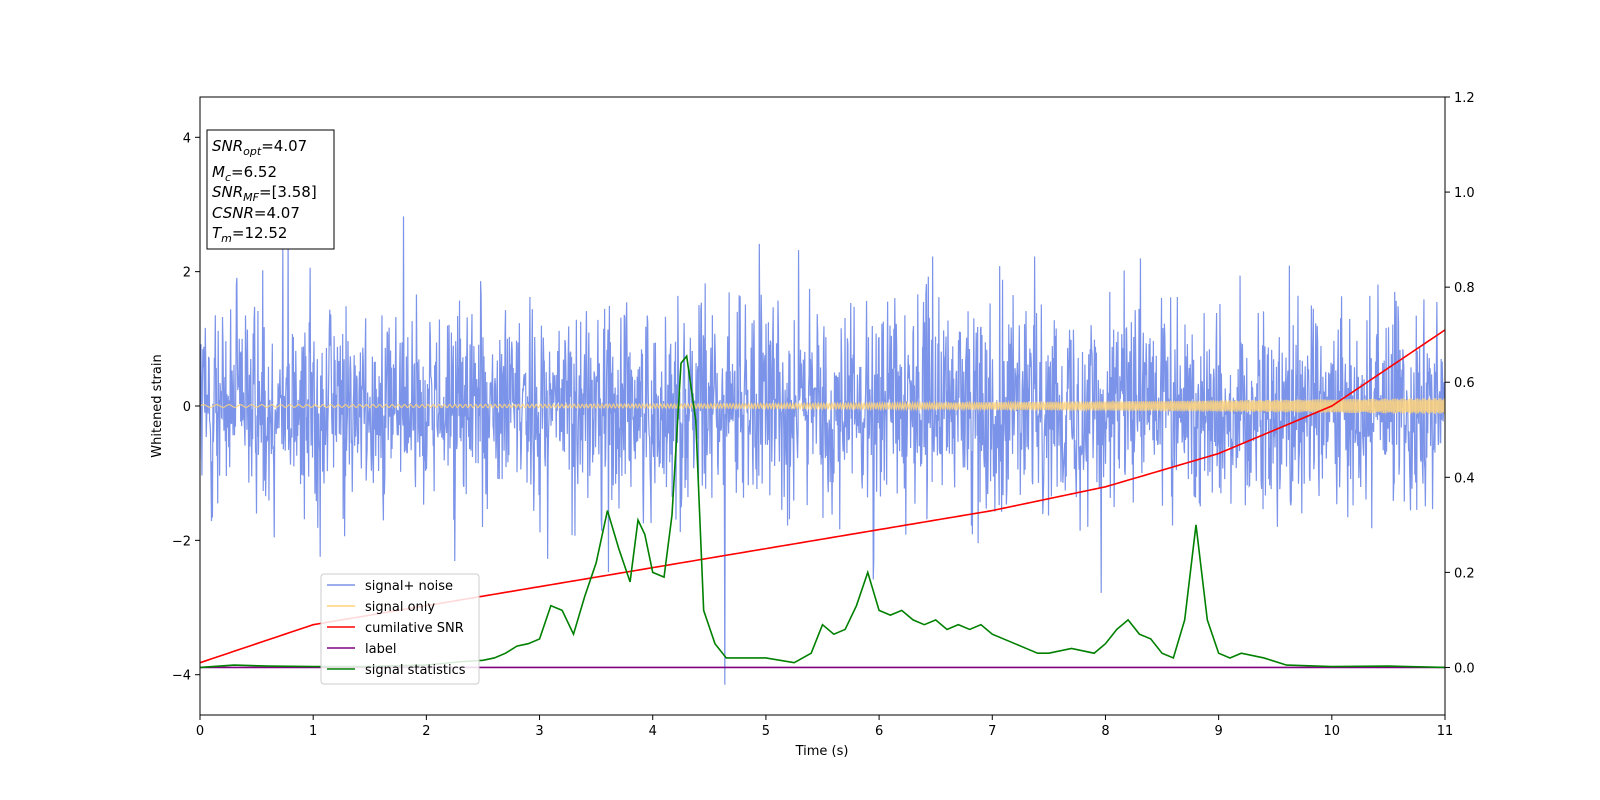  Describe the element at coordinates (181, 676) in the screenshot. I see `y-tick-label: −4` at that location.